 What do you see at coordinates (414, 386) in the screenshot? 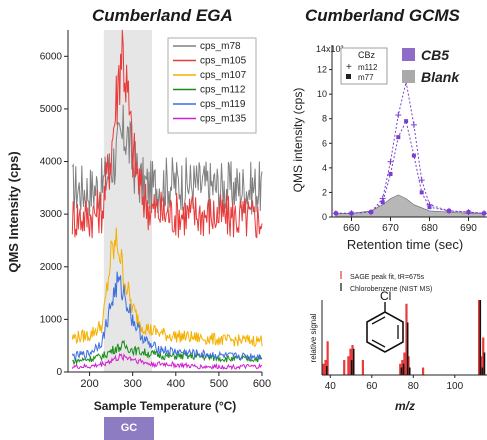
I see `ms-x-tick-label: 80` at bounding box center [414, 386].